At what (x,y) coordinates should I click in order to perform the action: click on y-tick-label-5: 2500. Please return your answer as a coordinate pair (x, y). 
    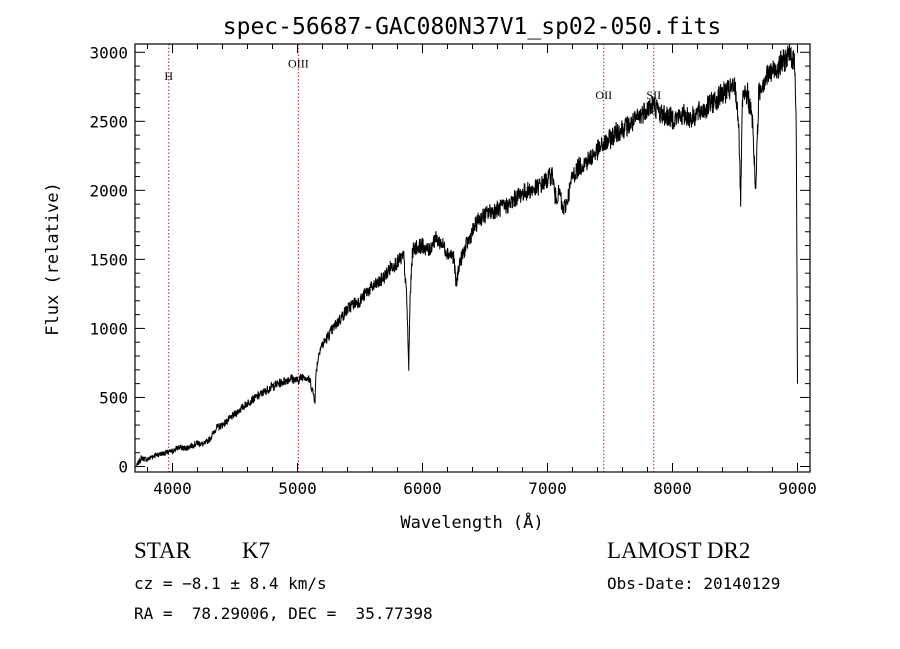
    Looking at the image, I should click on (108, 121).